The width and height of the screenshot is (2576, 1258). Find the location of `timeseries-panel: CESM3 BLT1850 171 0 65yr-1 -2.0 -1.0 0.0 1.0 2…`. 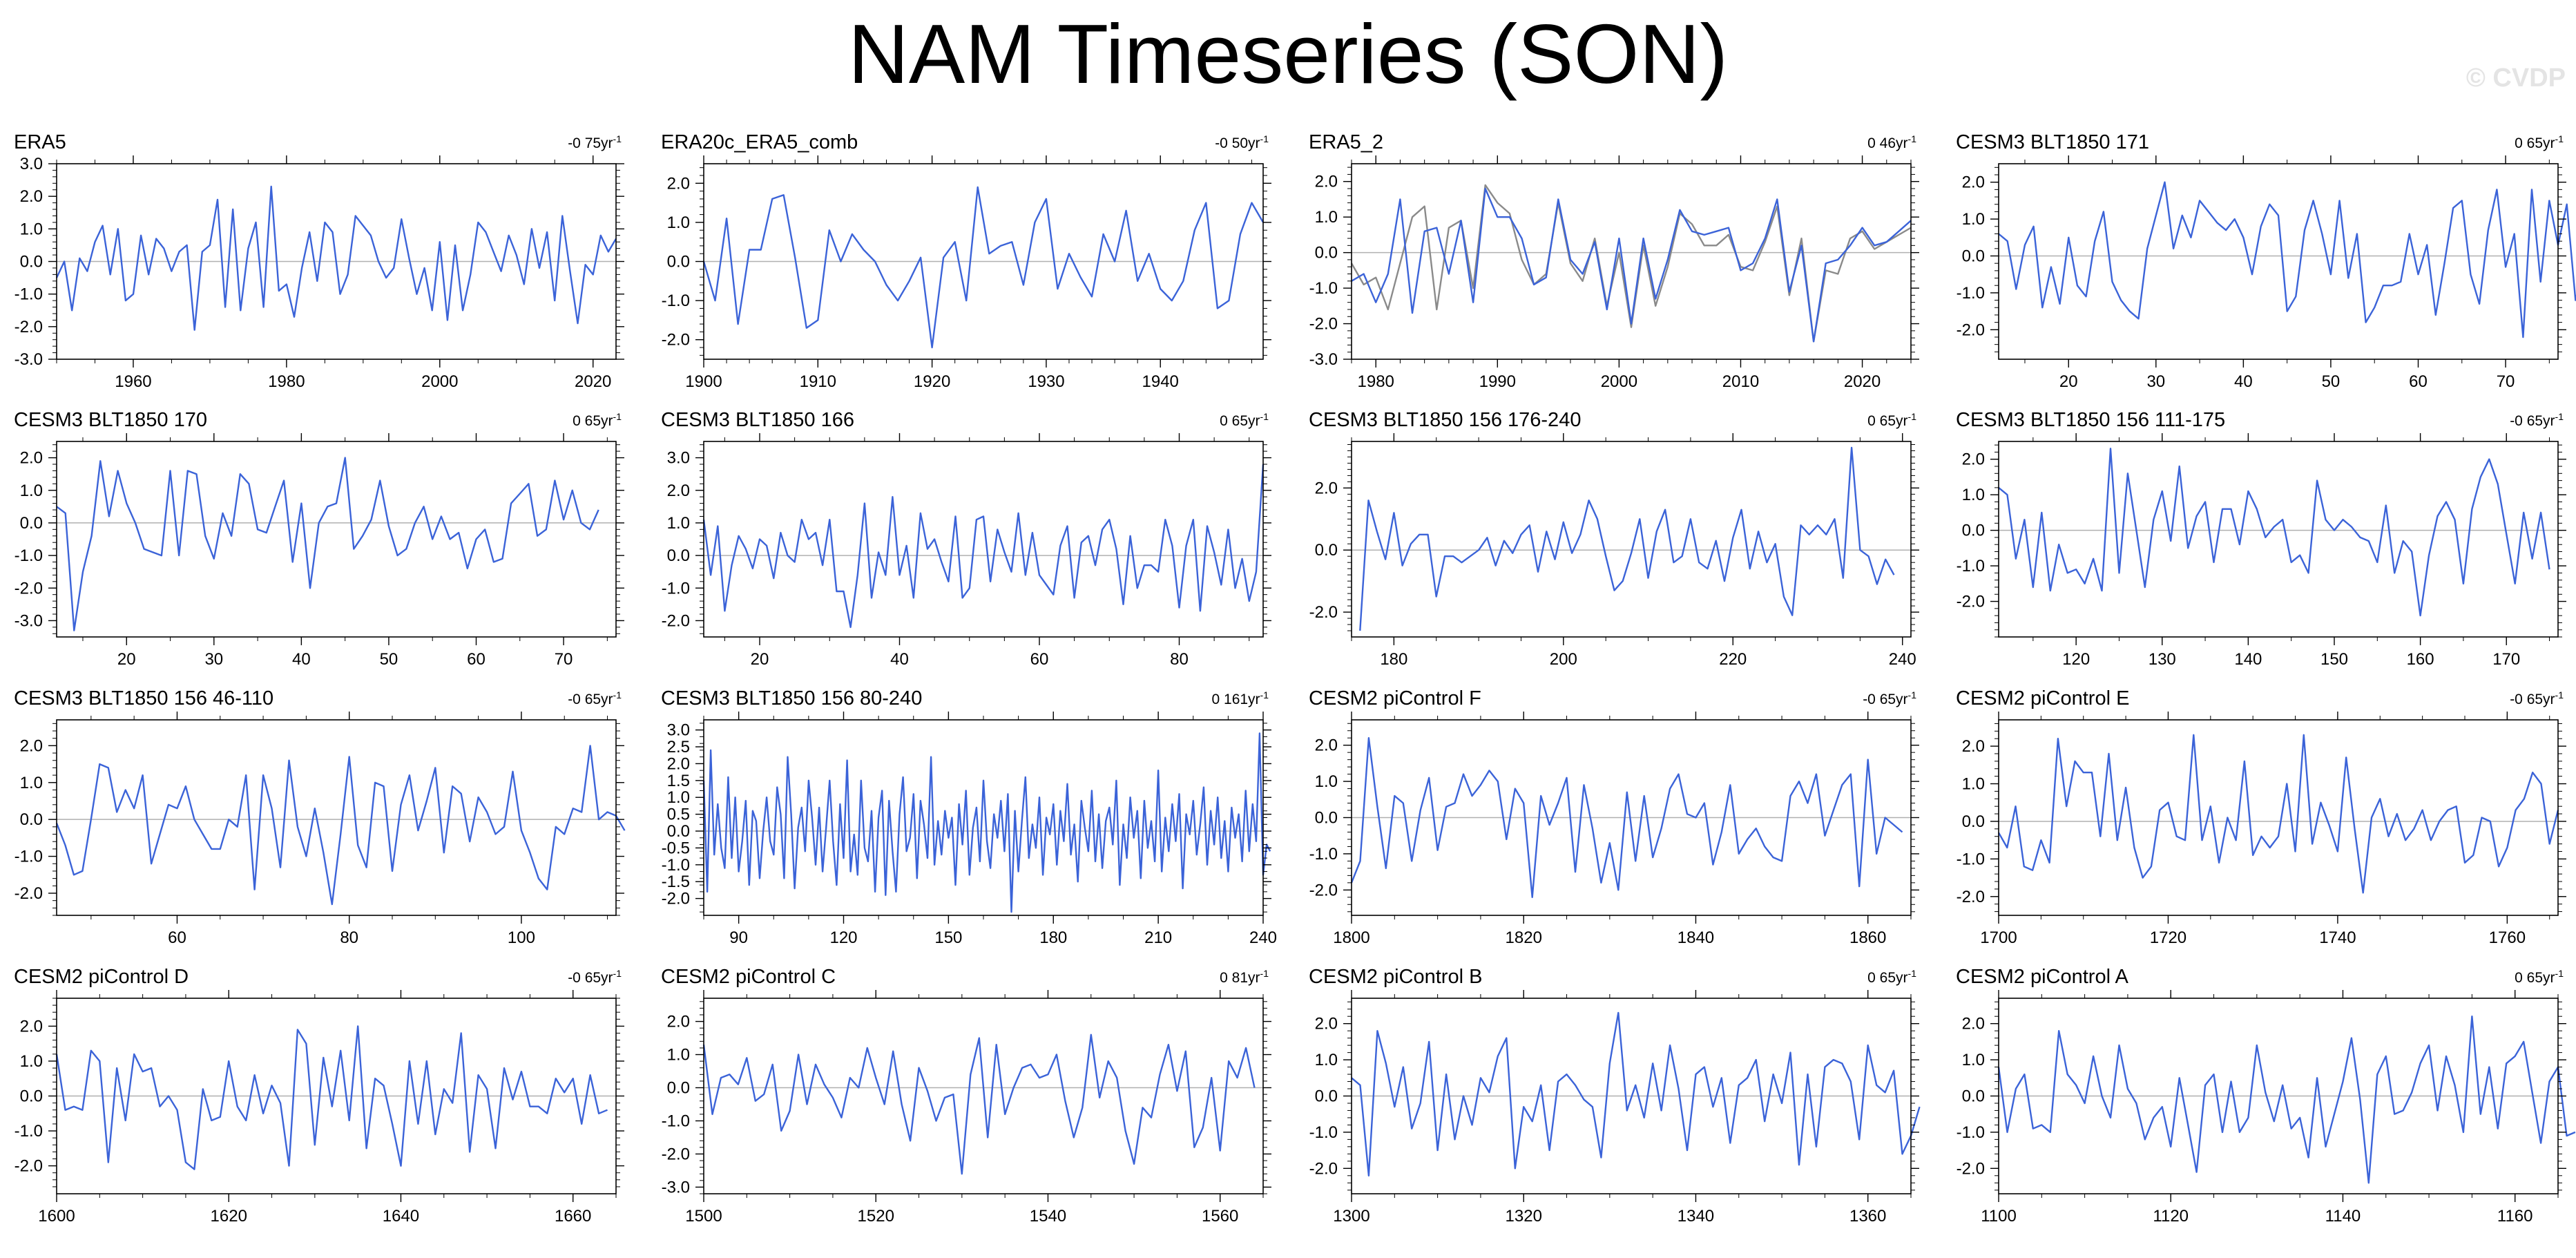

timeseries-panel: CESM3 BLT1850 171 0 65yr-1 -2.0 -1.0 0.0 1.0 2… is located at coordinates (2259, 261).